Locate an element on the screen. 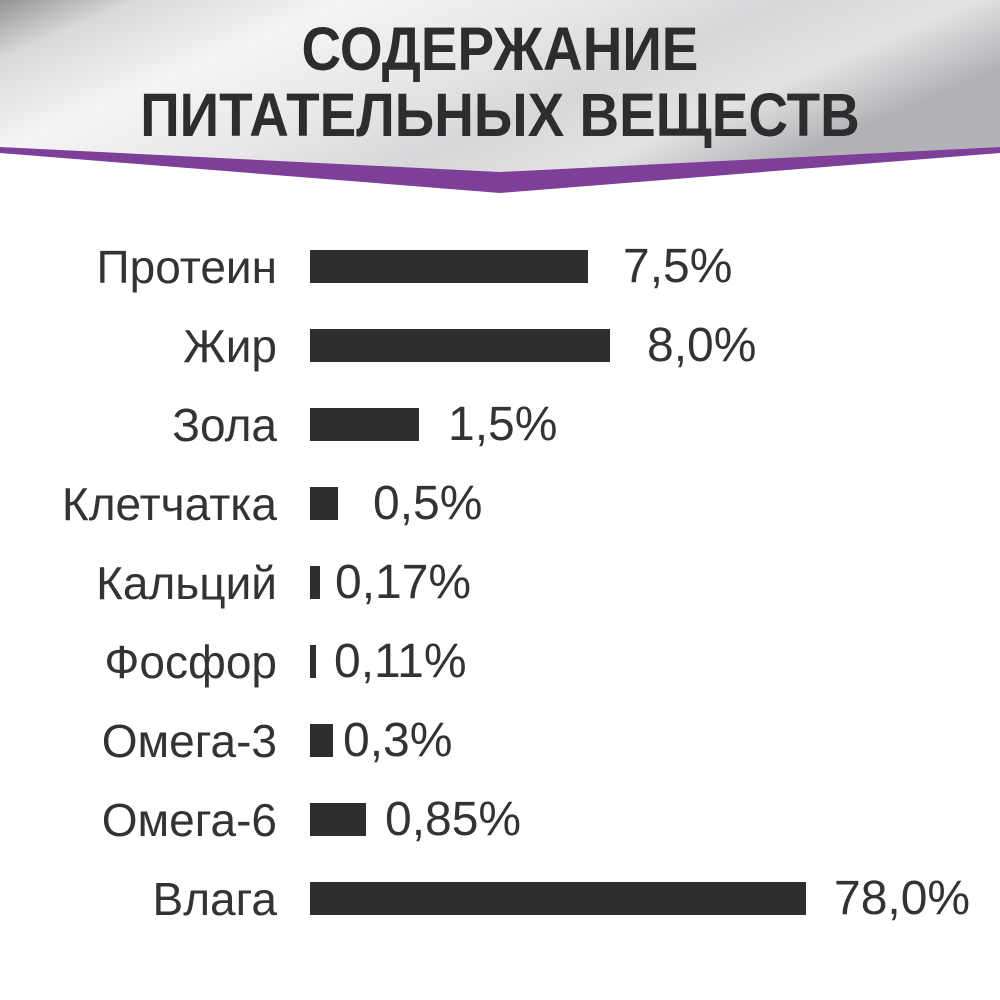 The image size is (1000, 1000). chart-row: Зола 1,5% is located at coordinates (500, 424).